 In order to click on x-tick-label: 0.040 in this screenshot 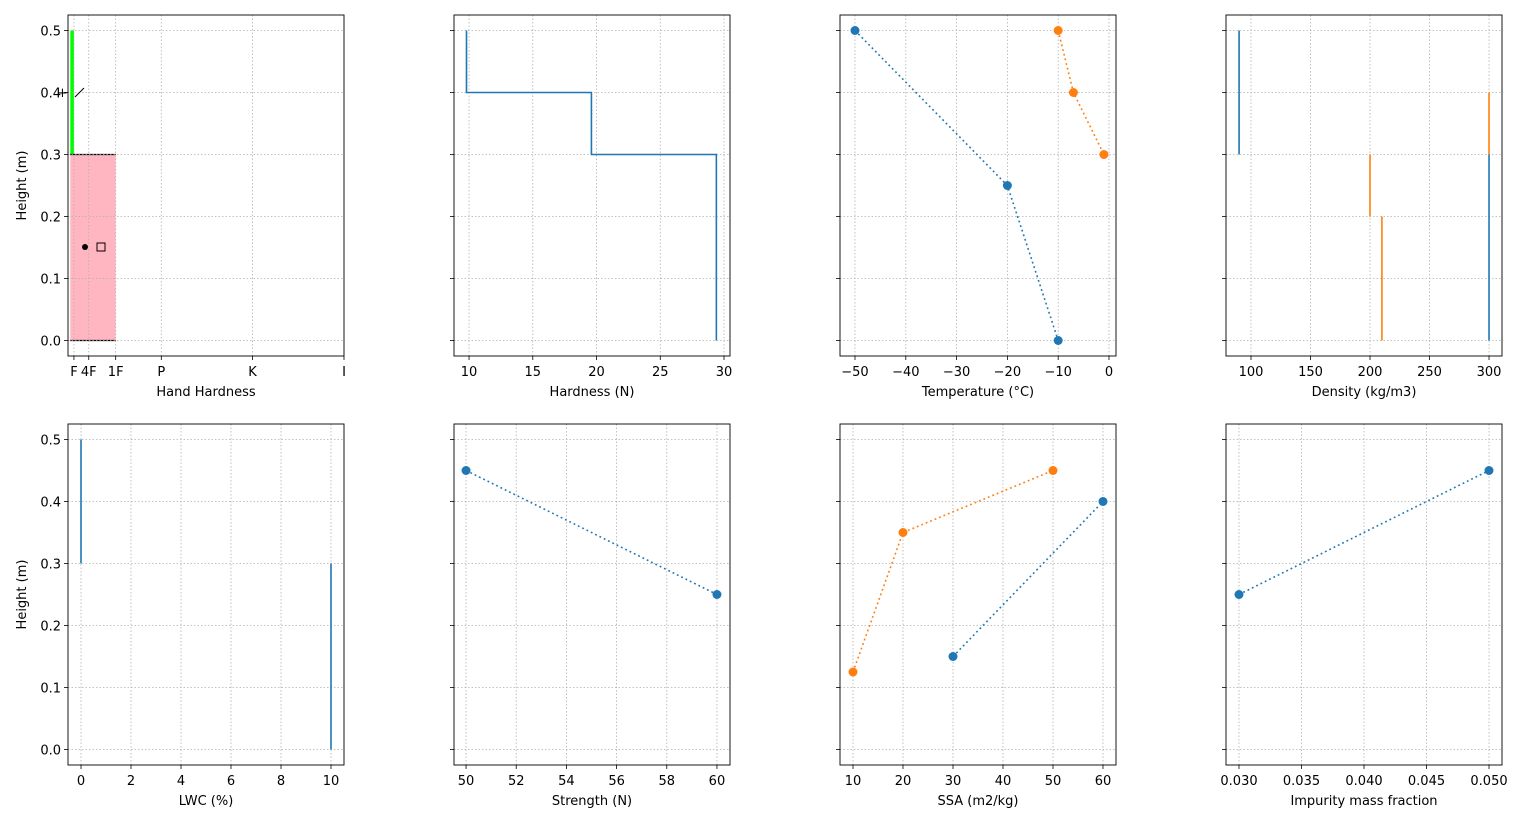, I will do `click(1363, 781)`.